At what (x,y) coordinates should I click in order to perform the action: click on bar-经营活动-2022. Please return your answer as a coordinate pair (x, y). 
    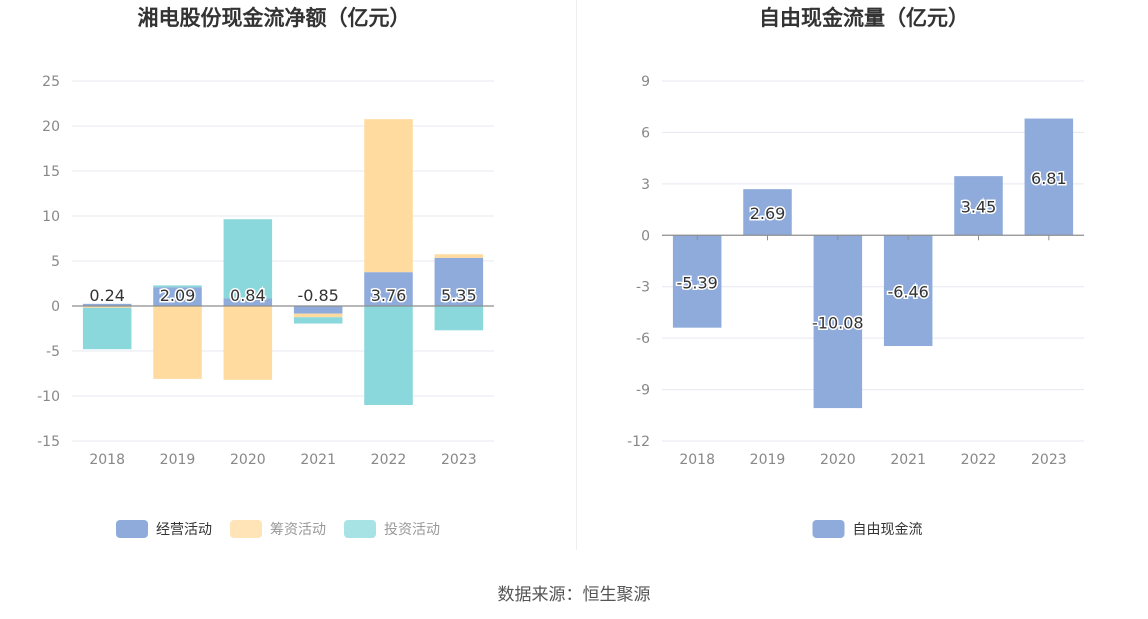
    Looking at the image, I should click on (388, 289).